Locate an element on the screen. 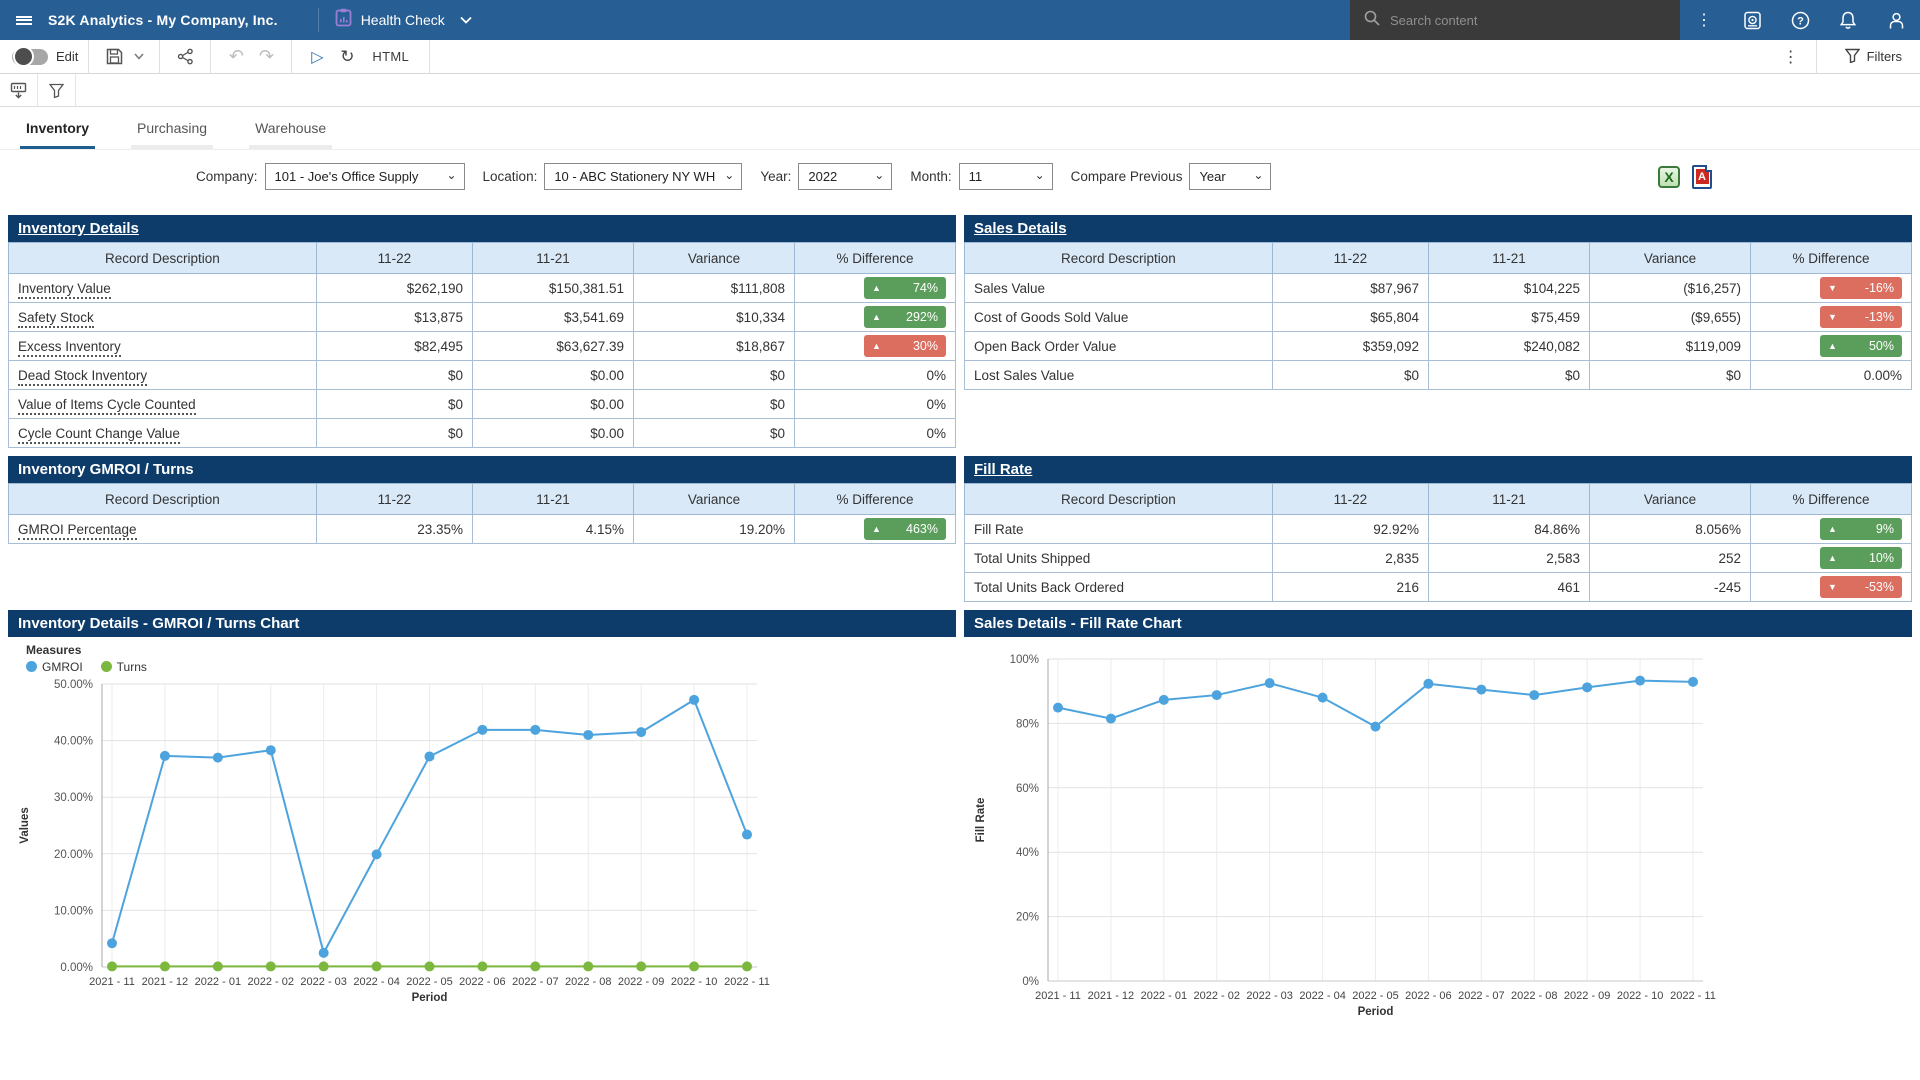 The image size is (1920, 1080). value-cell: ($9,655) is located at coordinates (1670, 317).